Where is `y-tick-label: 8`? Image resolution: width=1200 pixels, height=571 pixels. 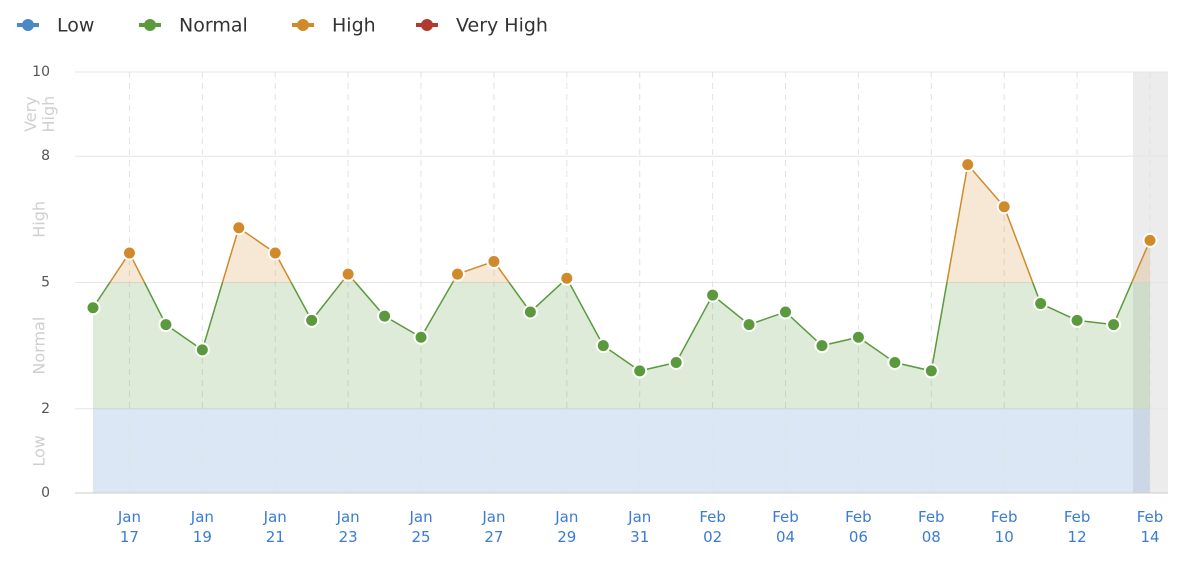 y-tick-label: 8 is located at coordinates (45, 156).